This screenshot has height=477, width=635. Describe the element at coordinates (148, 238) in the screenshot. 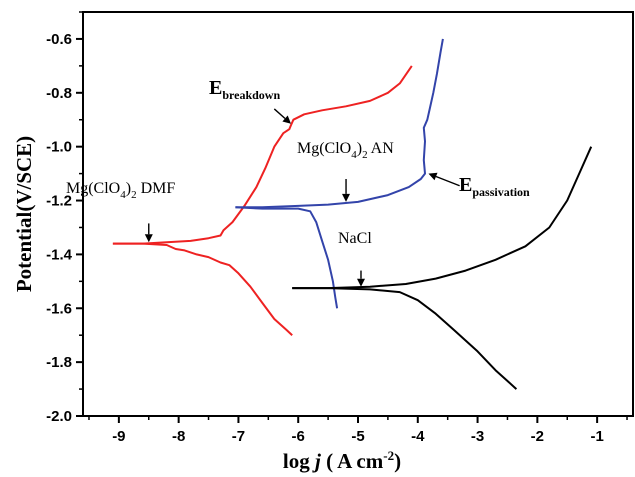

I see `arrow-dmf-head` at that location.